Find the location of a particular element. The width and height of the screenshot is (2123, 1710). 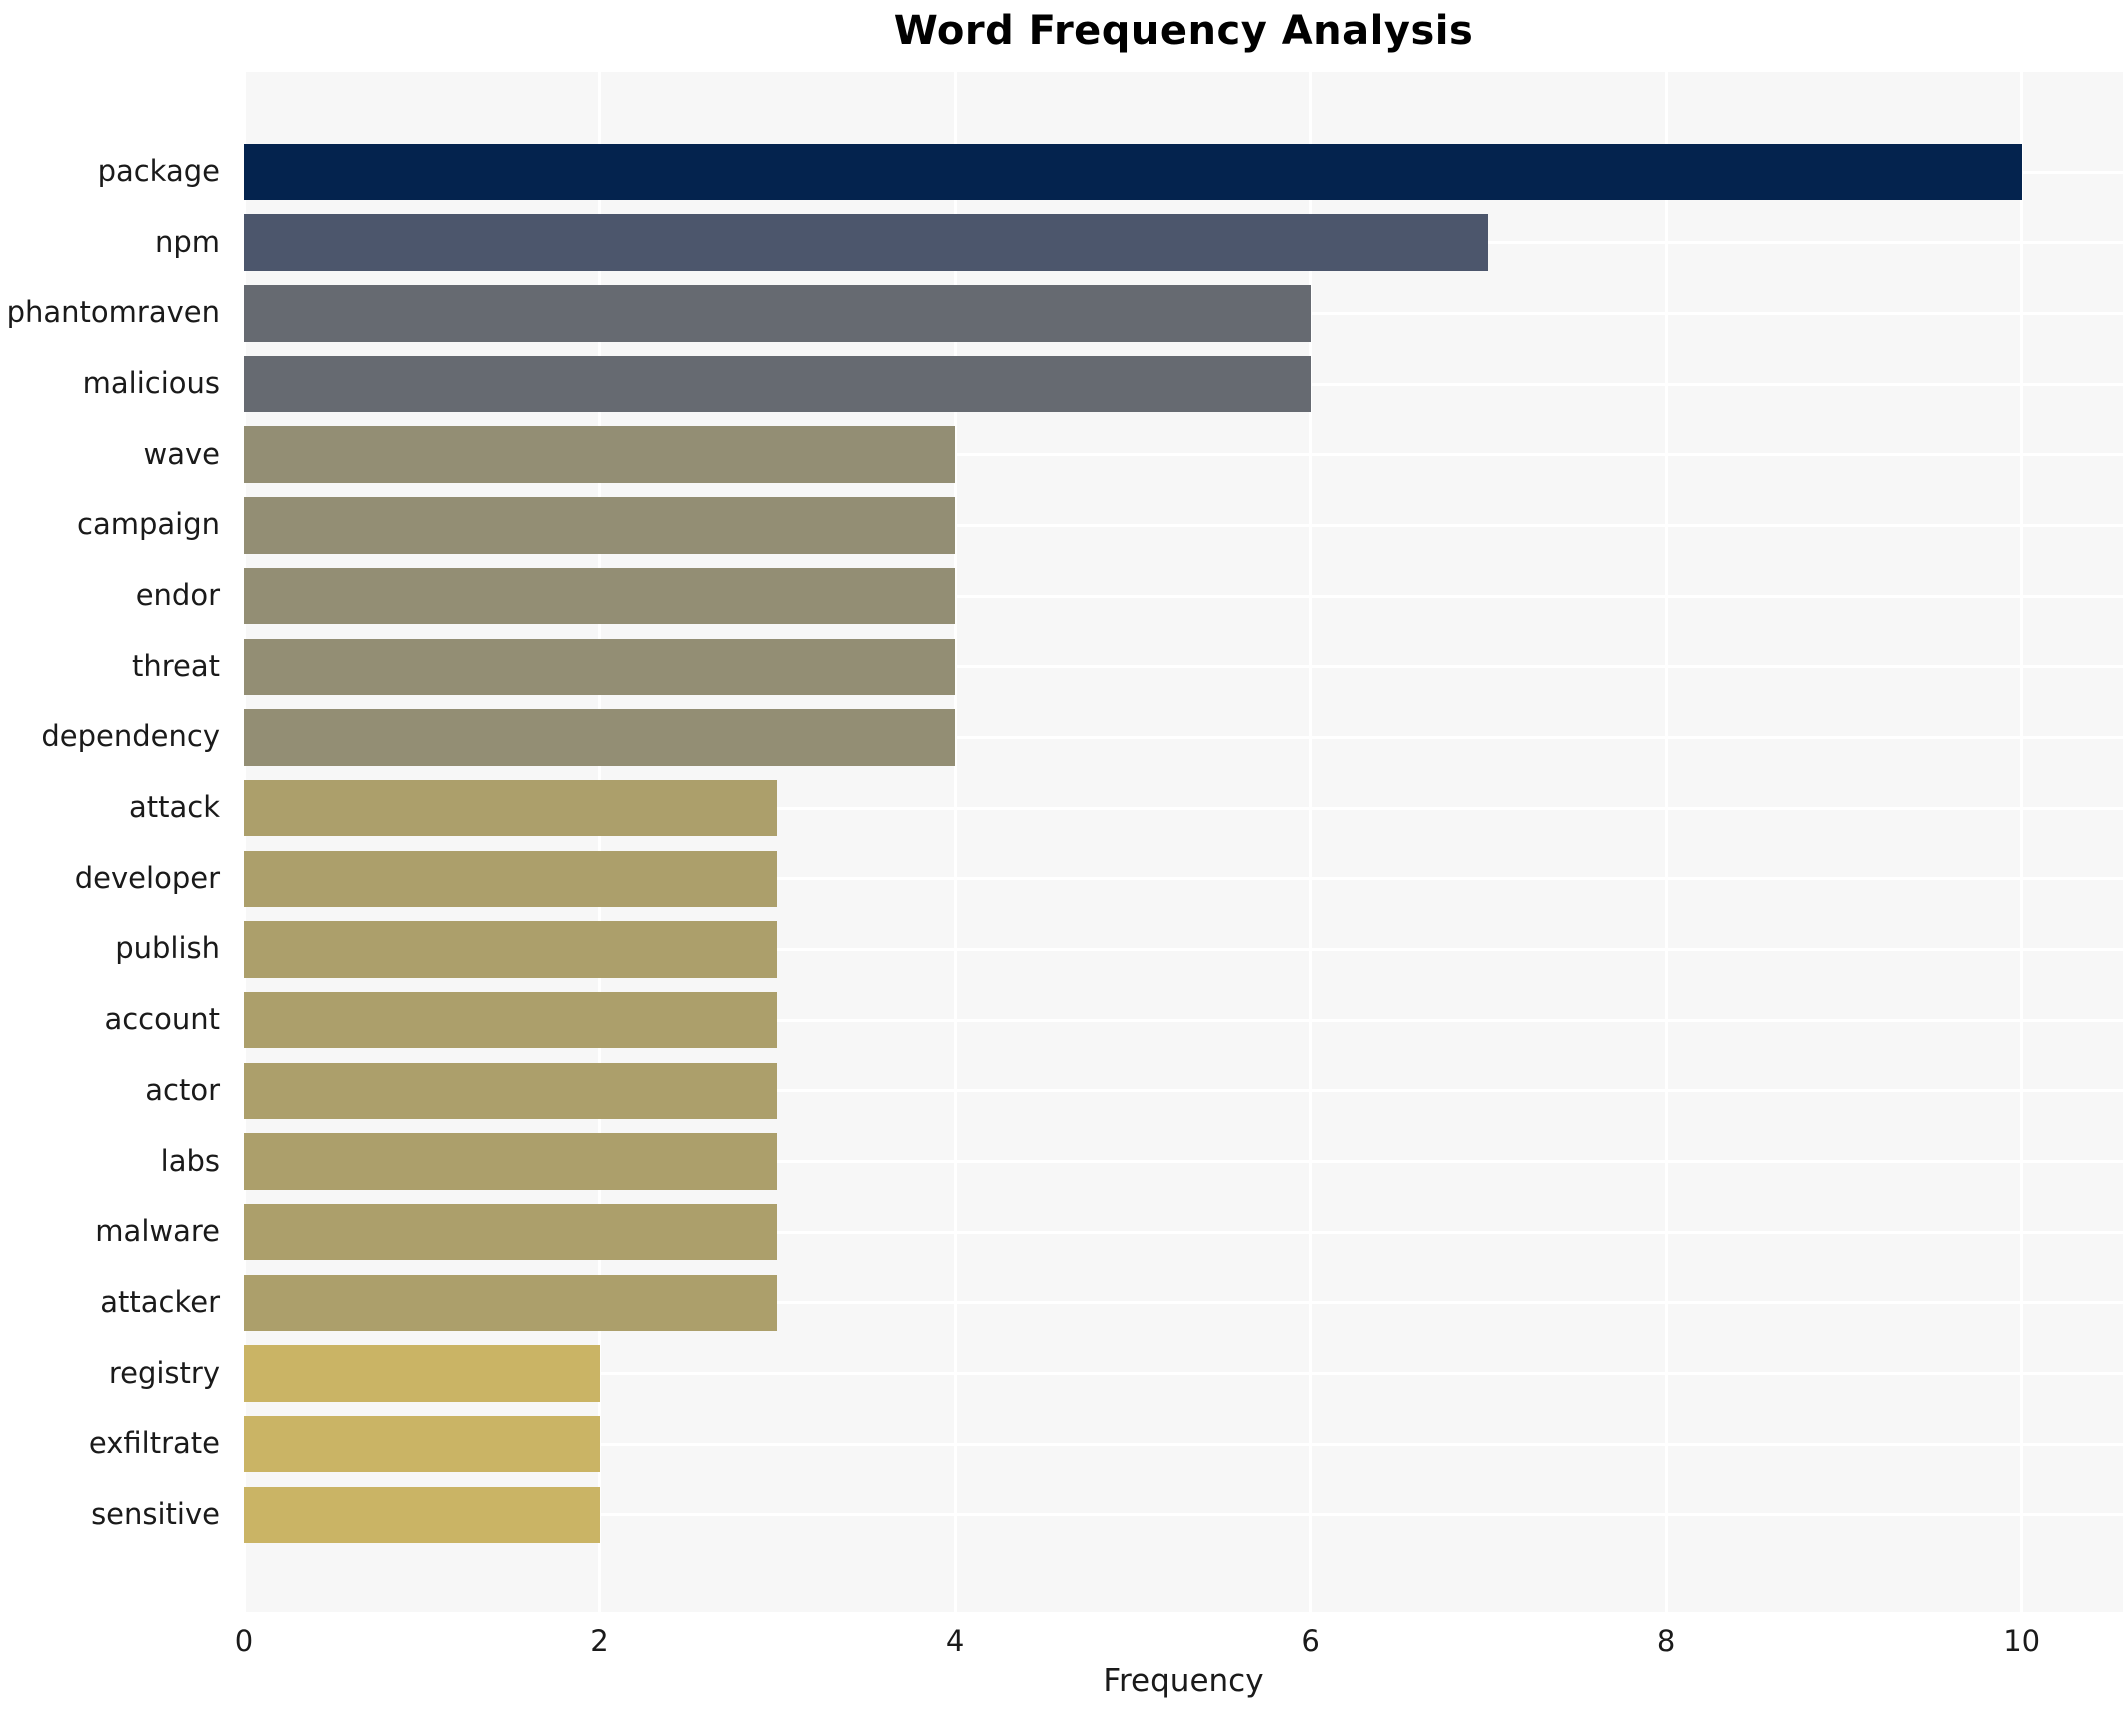

chart-title: Word Frequency Analysis is located at coordinates (1183, 31).